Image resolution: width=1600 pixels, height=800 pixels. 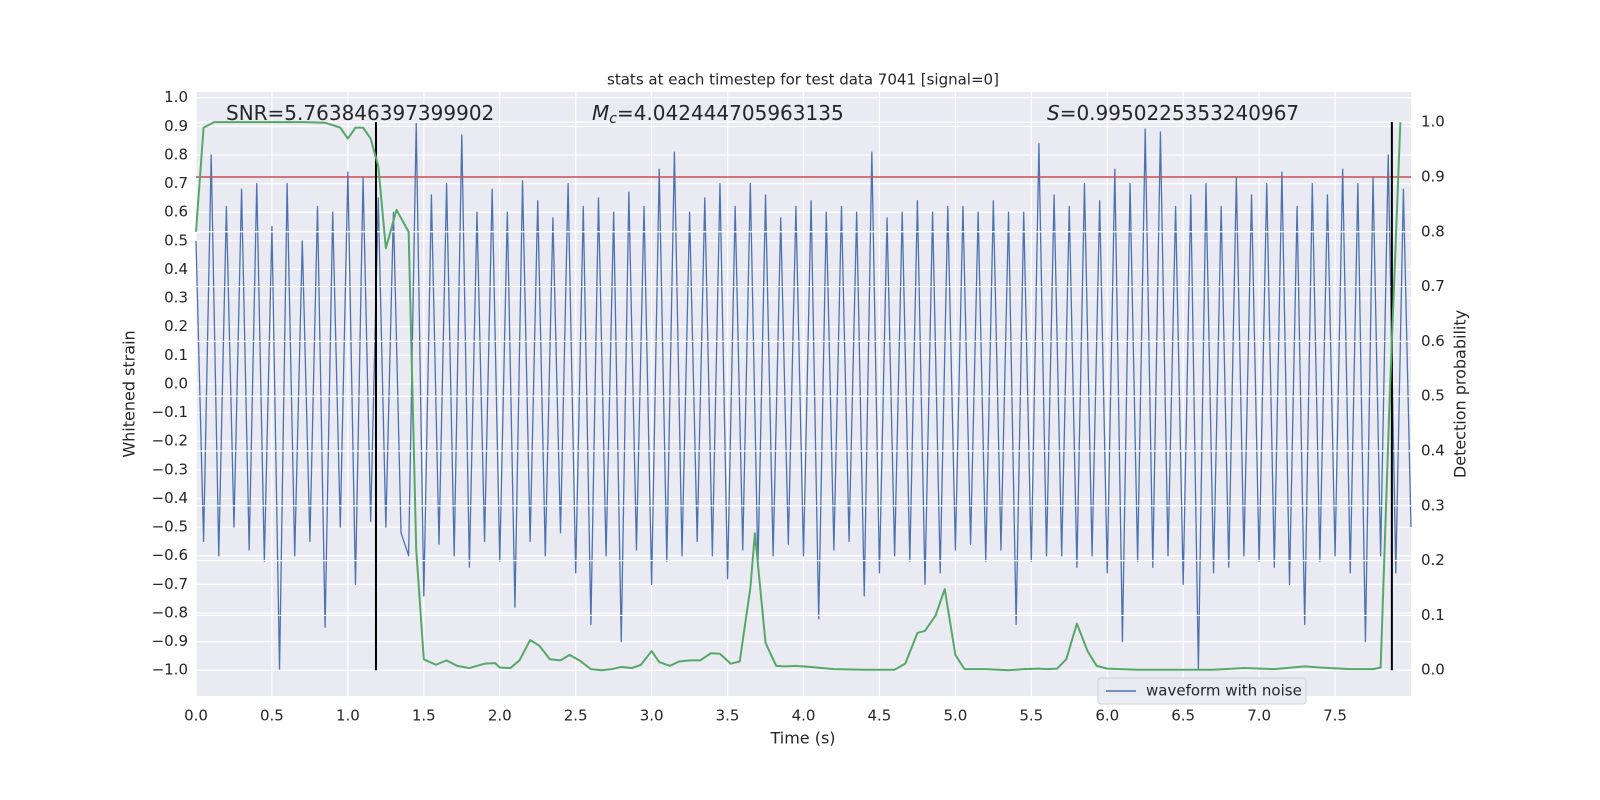 What do you see at coordinates (880, 716) in the screenshot?
I see `x-tick-label: 4.5` at bounding box center [880, 716].